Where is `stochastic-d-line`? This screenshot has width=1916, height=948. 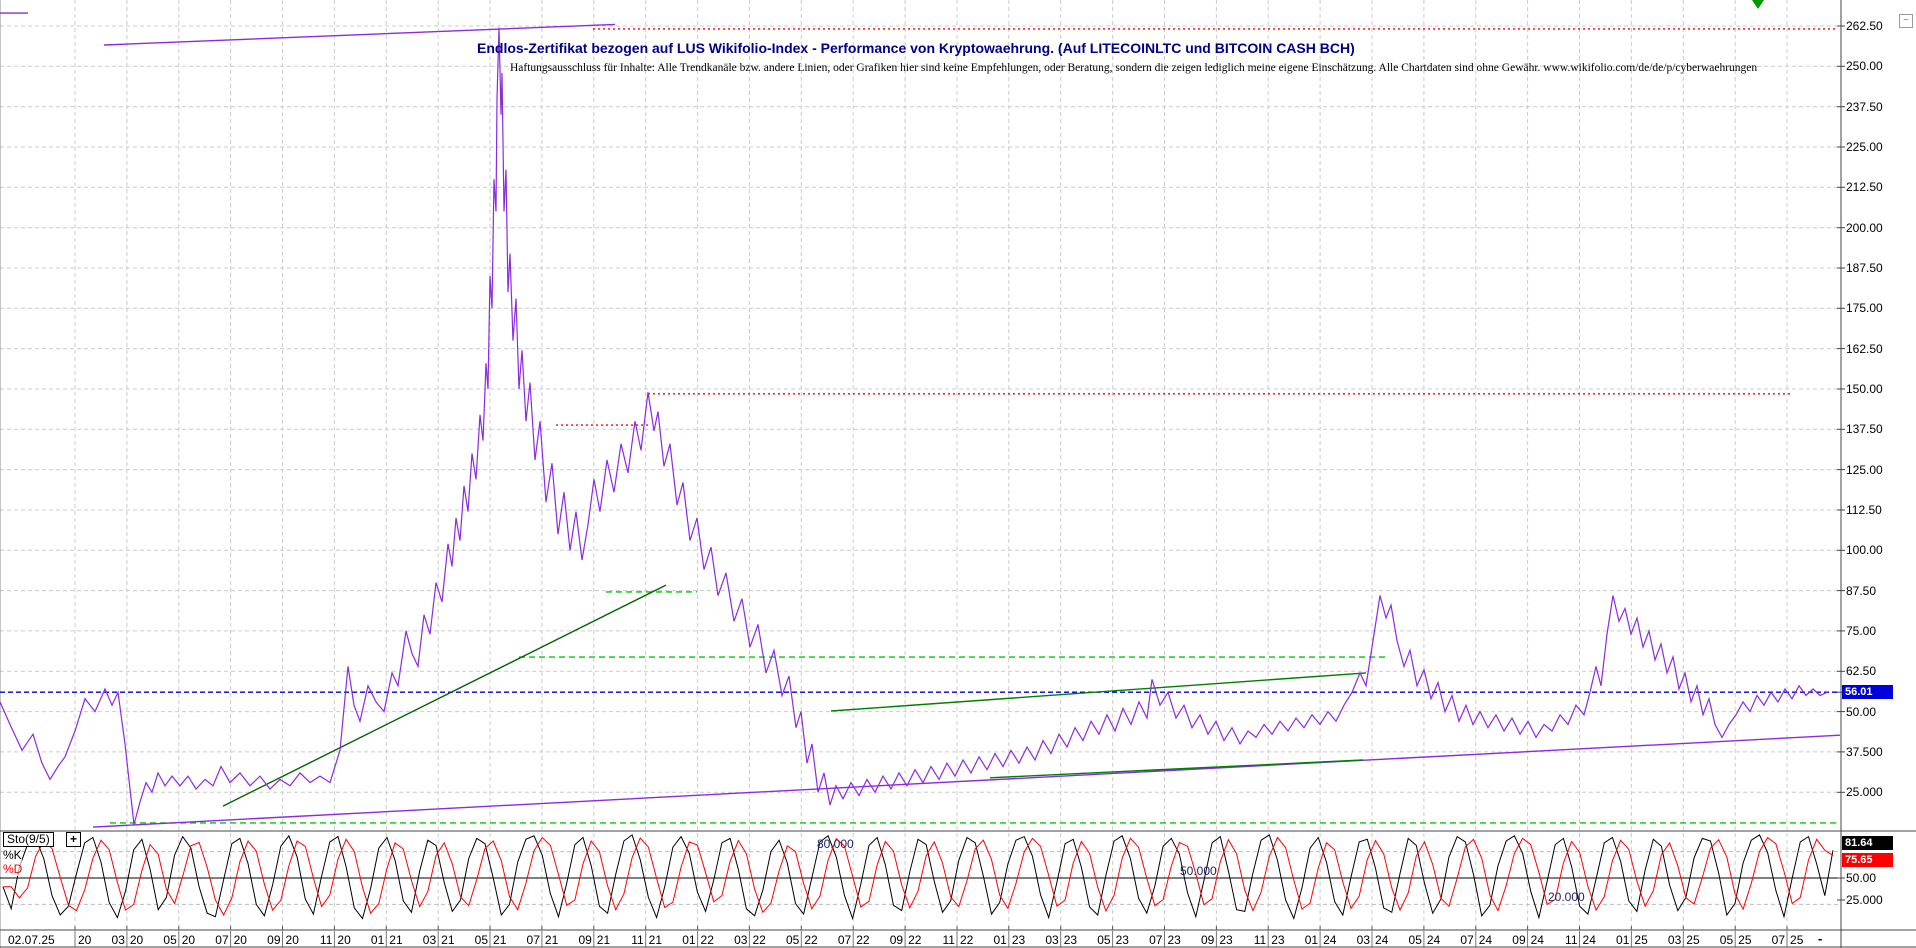 stochastic-d-line is located at coordinates (918, 876).